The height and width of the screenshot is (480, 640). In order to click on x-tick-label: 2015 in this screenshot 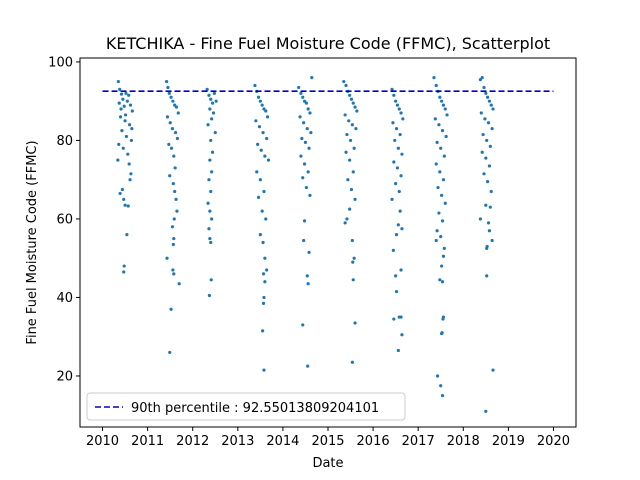, I will do `click(327, 441)`.